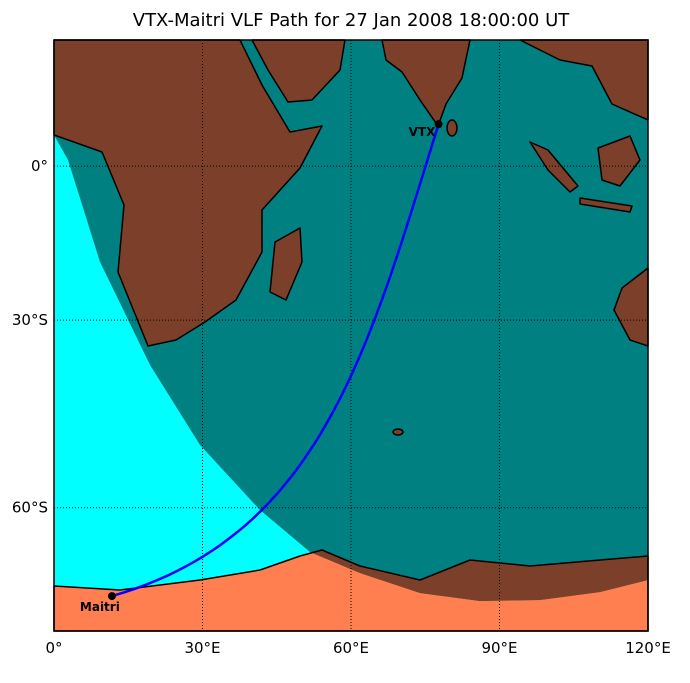 The height and width of the screenshot is (683, 690). Describe the element at coordinates (39, 166) in the screenshot. I see `y-tick-label: 0°` at that location.